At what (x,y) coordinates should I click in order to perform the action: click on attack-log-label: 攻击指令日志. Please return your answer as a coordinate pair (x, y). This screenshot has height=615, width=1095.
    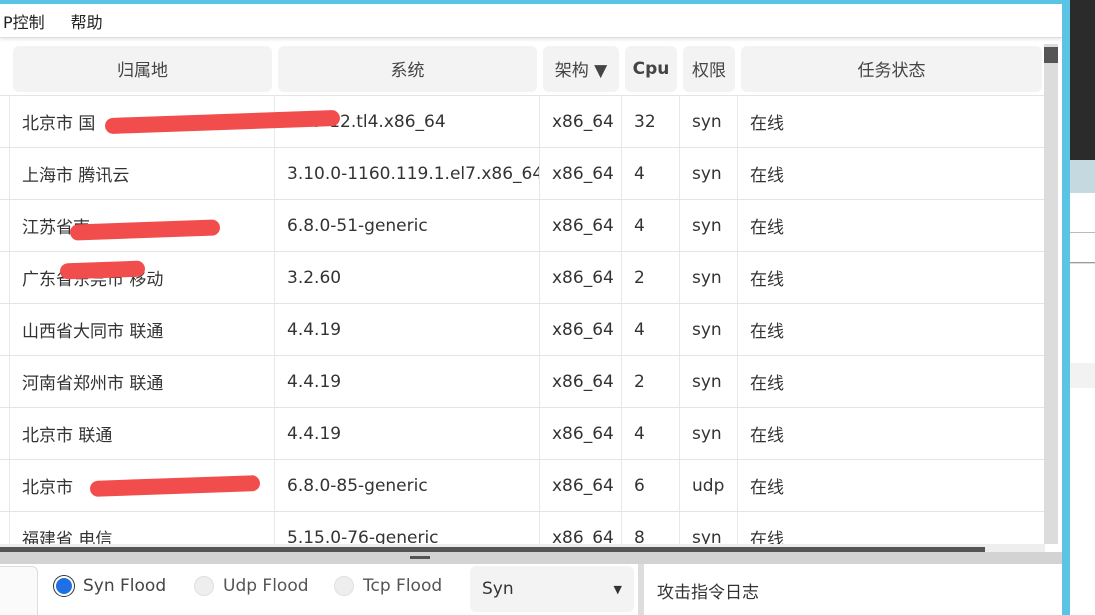
    Looking at the image, I should click on (708, 593).